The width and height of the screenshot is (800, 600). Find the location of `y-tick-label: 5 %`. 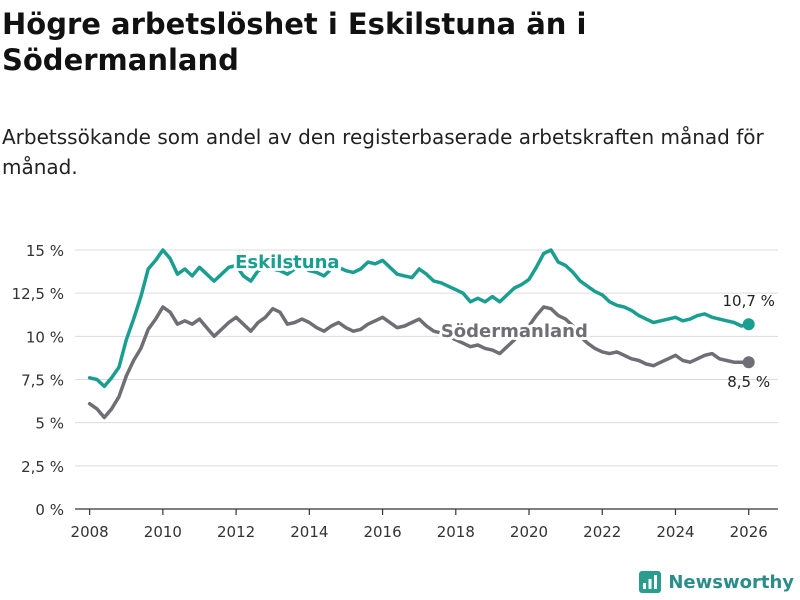

y-tick-label: 5 % is located at coordinates (49, 424).